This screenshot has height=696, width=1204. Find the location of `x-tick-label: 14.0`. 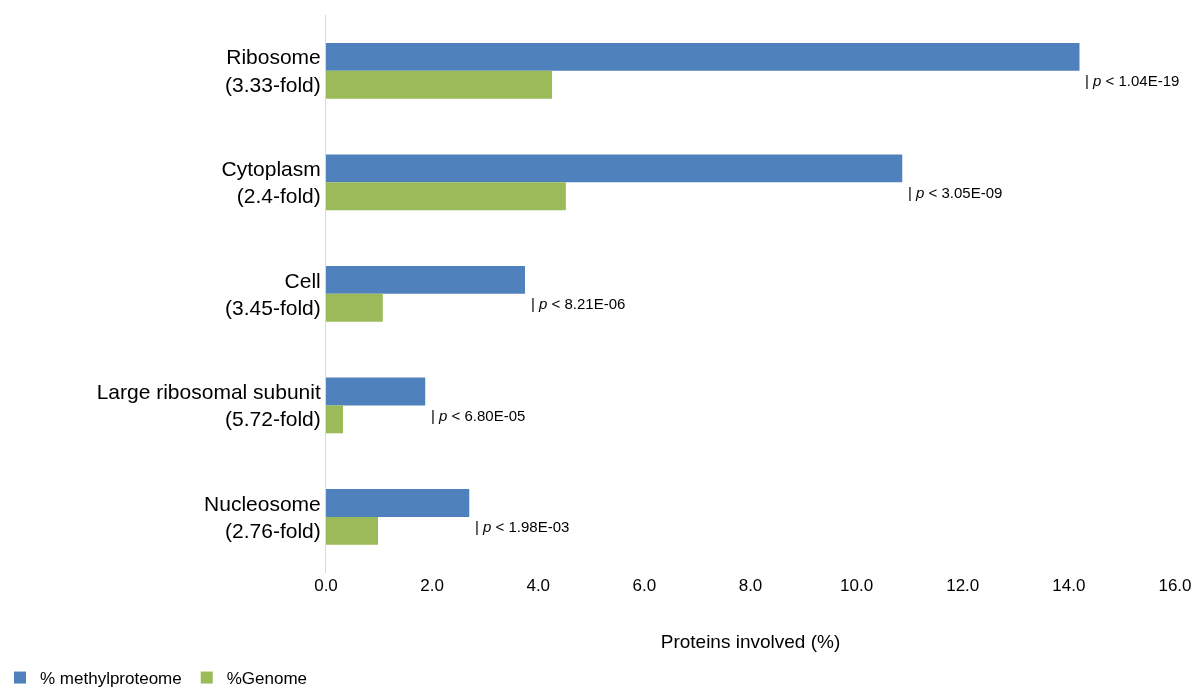

x-tick-label: 14.0 is located at coordinates (1069, 585).